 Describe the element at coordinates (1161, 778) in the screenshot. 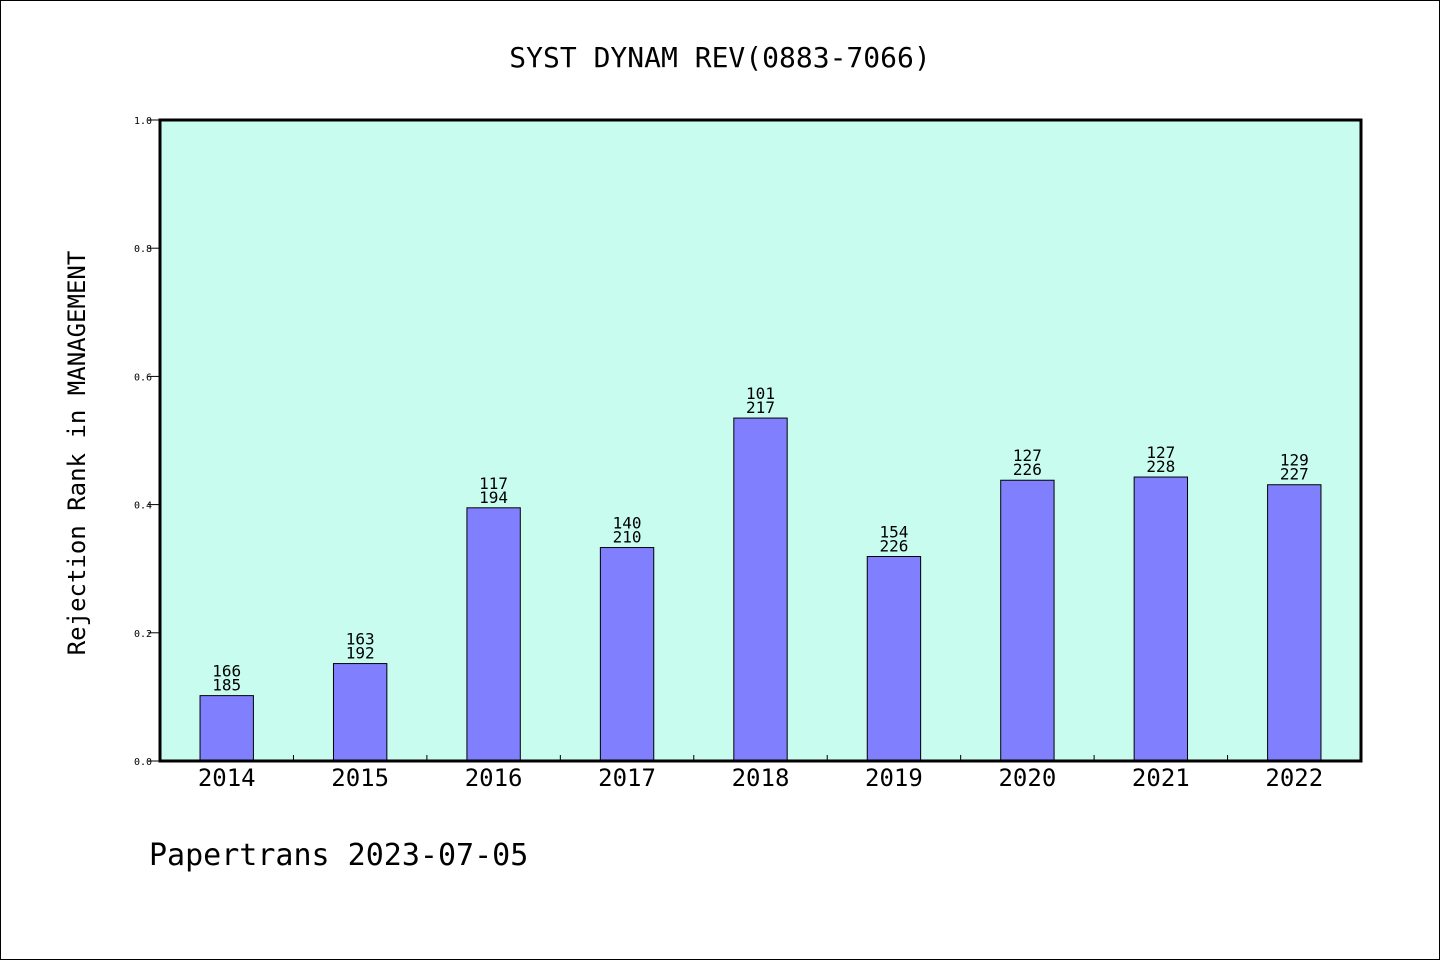

I see `x-tick-label: 2021` at that location.